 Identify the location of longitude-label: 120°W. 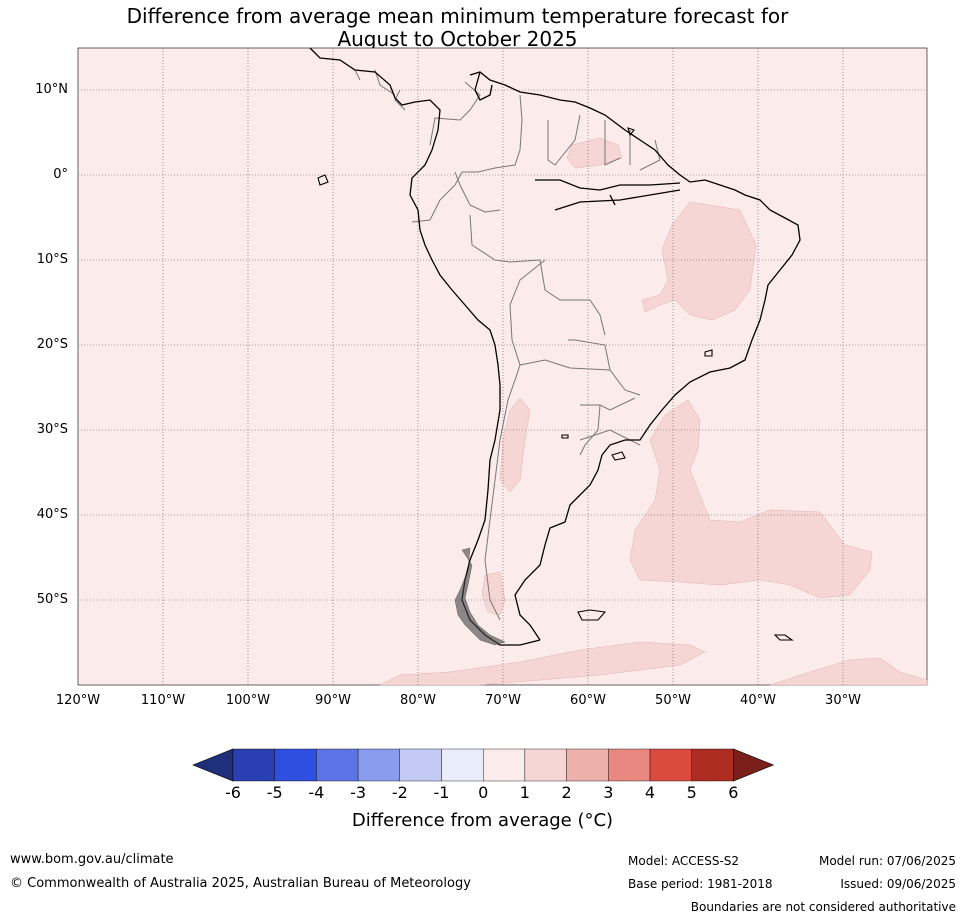
(78, 700).